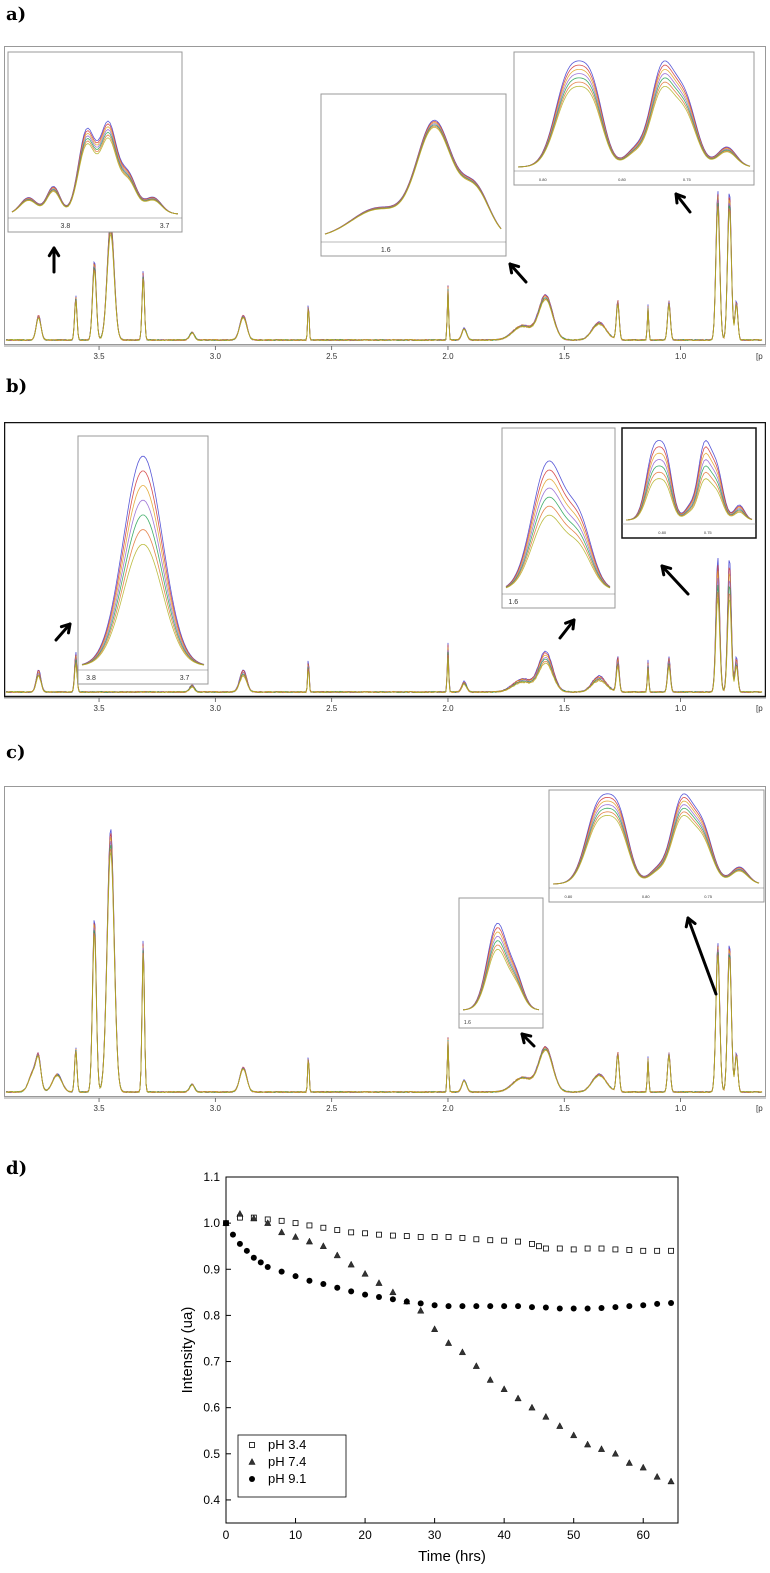 This screenshot has width=770, height=1573. I want to click on x-axis-label: Time (hrs), so click(452, 1556).